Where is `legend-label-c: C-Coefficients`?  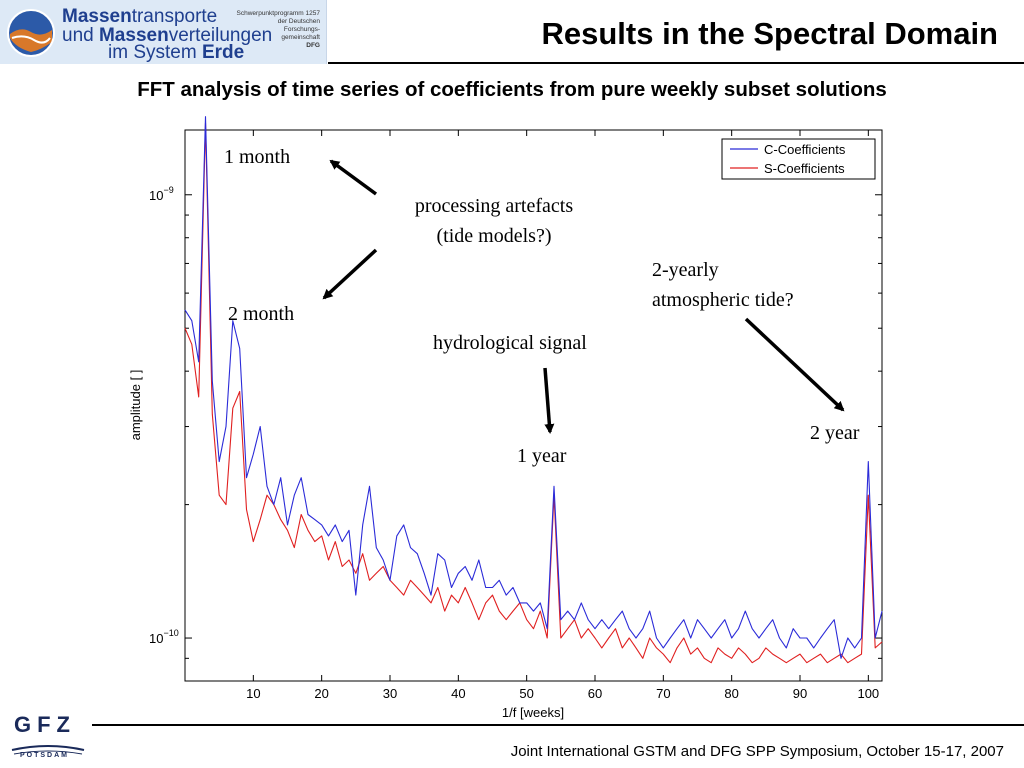
legend-label-c: C-Coefficients is located at coordinates (805, 149).